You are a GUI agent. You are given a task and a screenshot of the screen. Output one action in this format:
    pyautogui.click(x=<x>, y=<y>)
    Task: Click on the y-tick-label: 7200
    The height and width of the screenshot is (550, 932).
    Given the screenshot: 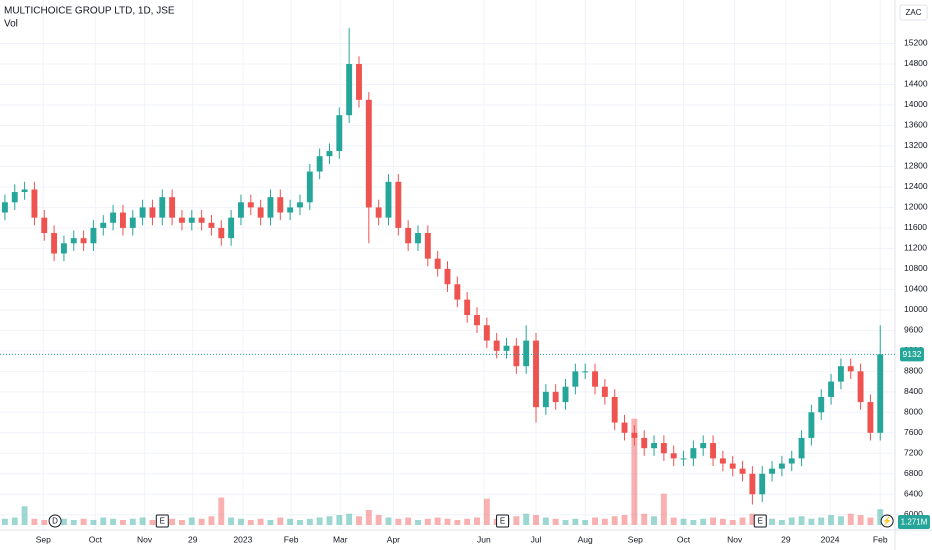 What is the action you would take?
    pyautogui.click(x=913, y=453)
    